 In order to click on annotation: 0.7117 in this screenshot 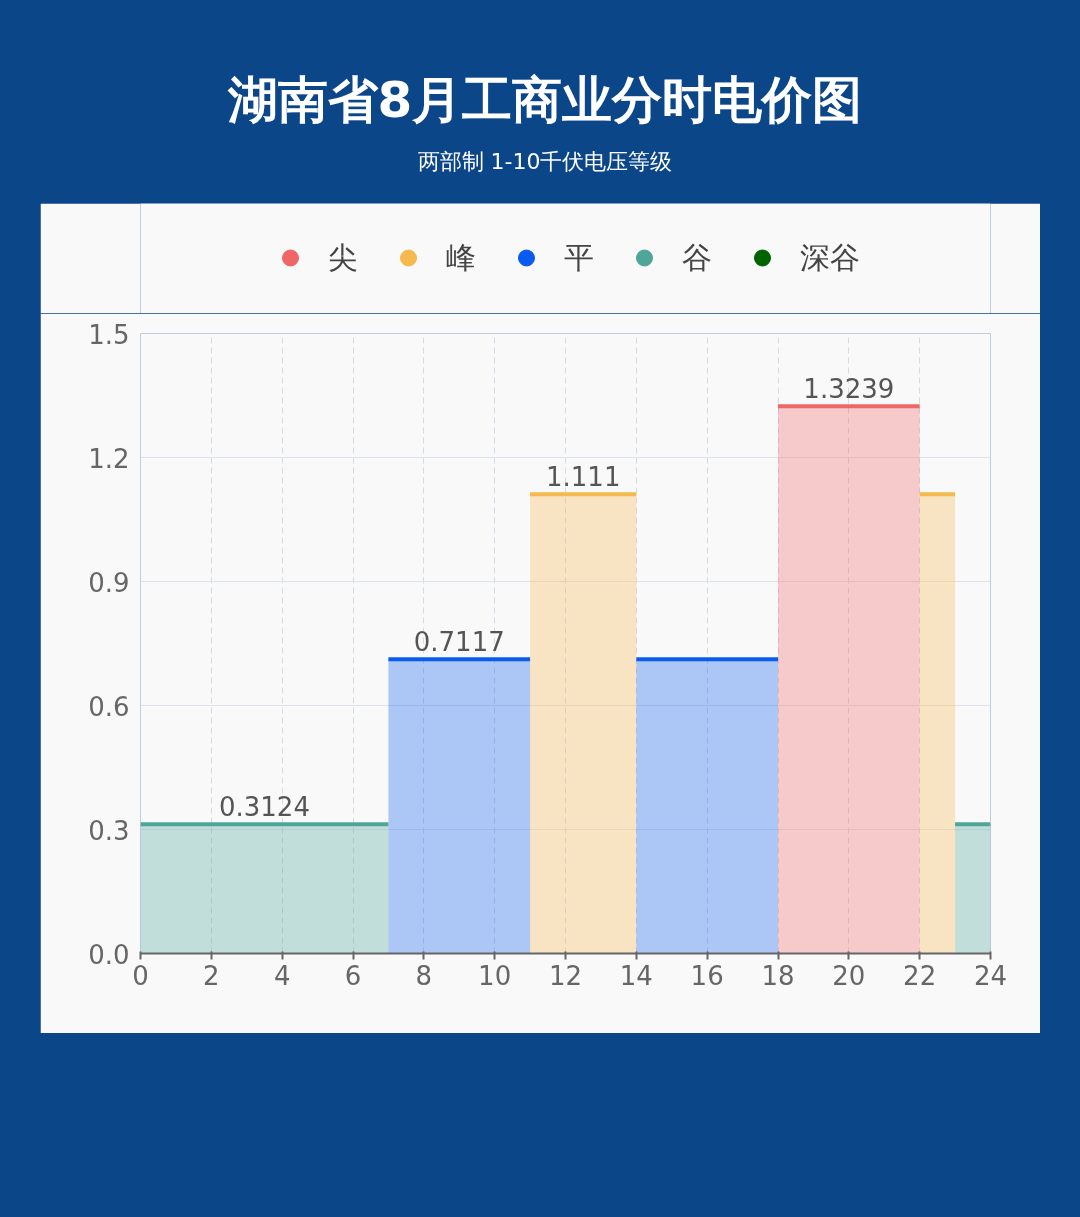, I will do `click(459, 642)`.